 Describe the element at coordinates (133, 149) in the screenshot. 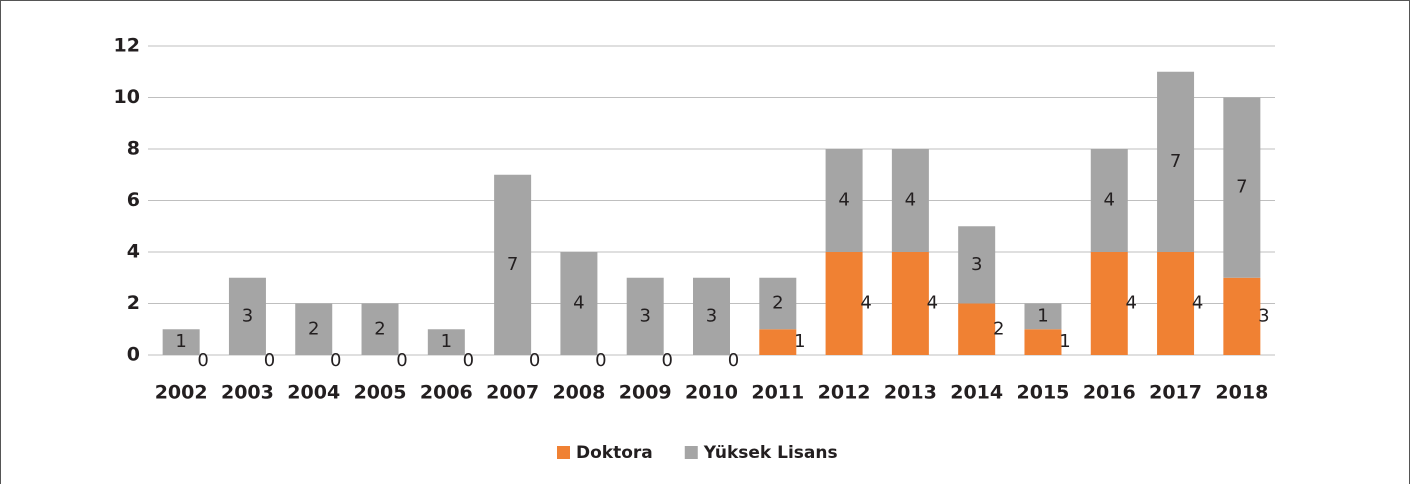

I see `y-tick-label: 8` at that location.